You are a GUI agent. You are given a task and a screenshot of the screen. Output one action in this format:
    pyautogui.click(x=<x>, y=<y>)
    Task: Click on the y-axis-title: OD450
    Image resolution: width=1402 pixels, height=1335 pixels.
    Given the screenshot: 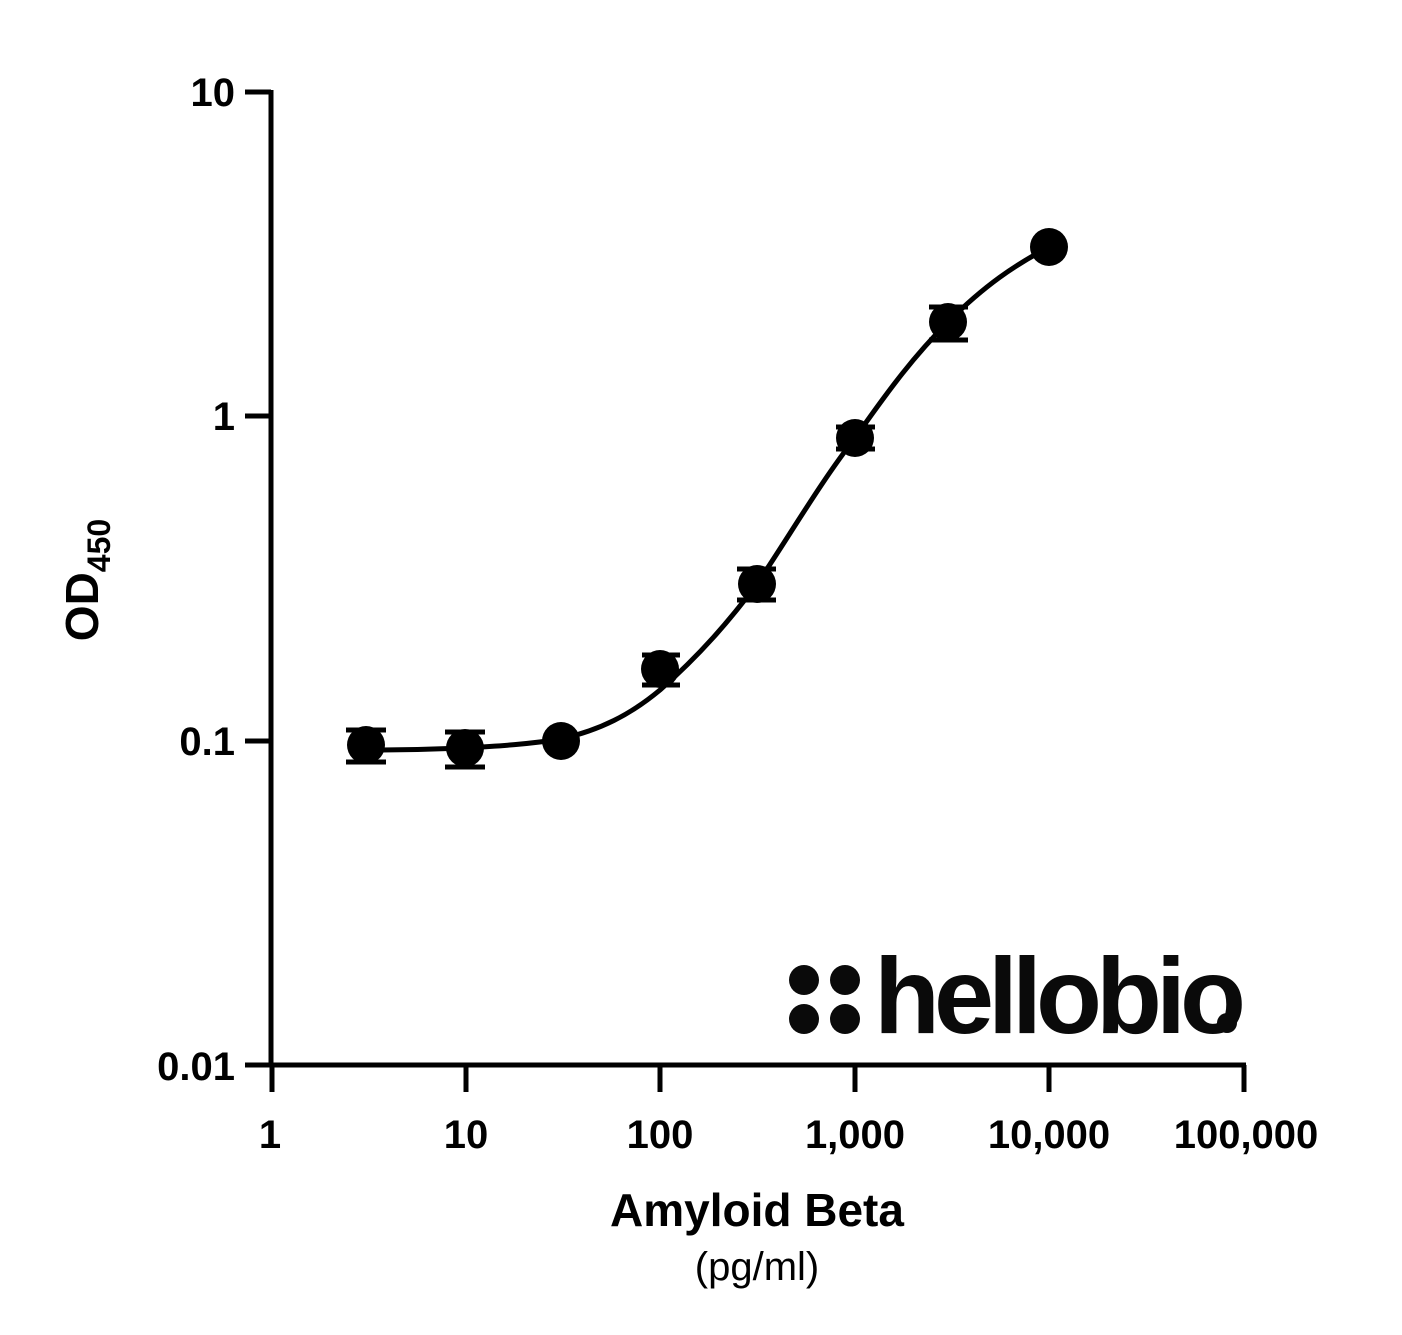 What is the action you would take?
    pyautogui.click(x=86, y=580)
    